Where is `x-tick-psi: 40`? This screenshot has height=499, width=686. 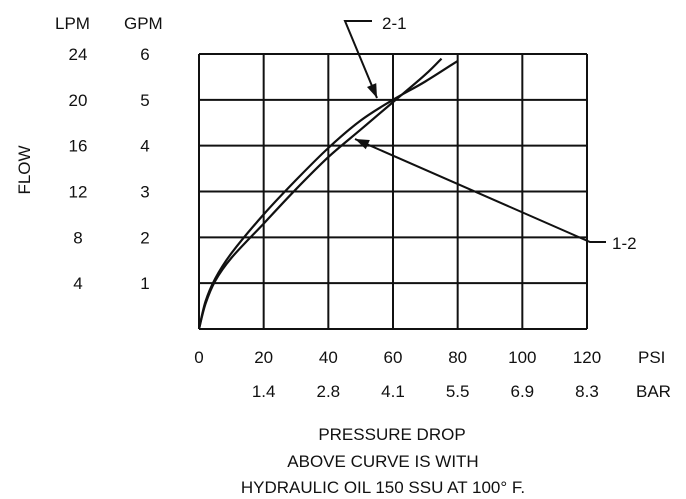
x-tick-psi: 40 is located at coordinates (328, 357).